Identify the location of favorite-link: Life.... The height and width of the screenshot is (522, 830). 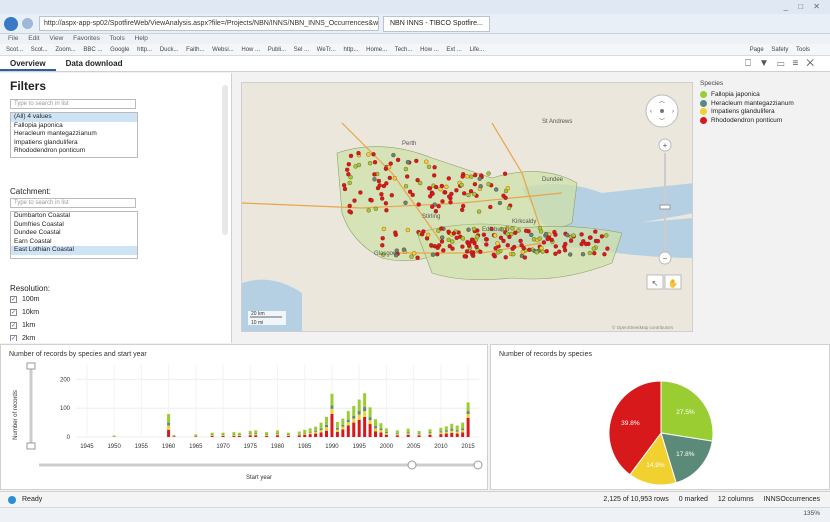
(477, 50).